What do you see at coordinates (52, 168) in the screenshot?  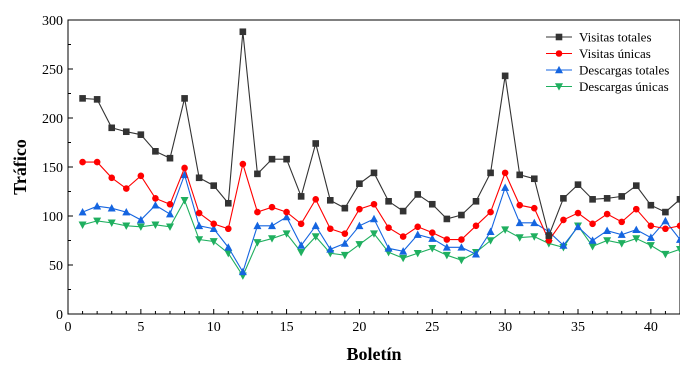 I see `y-tick-label: 150` at bounding box center [52, 168].